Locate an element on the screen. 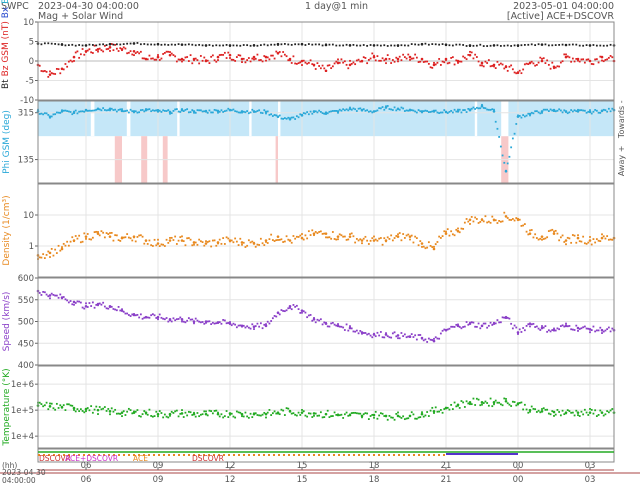 This screenshot has width=640, height=485. x-tick-label-upper: 09 is located at coordinates (158, 466).